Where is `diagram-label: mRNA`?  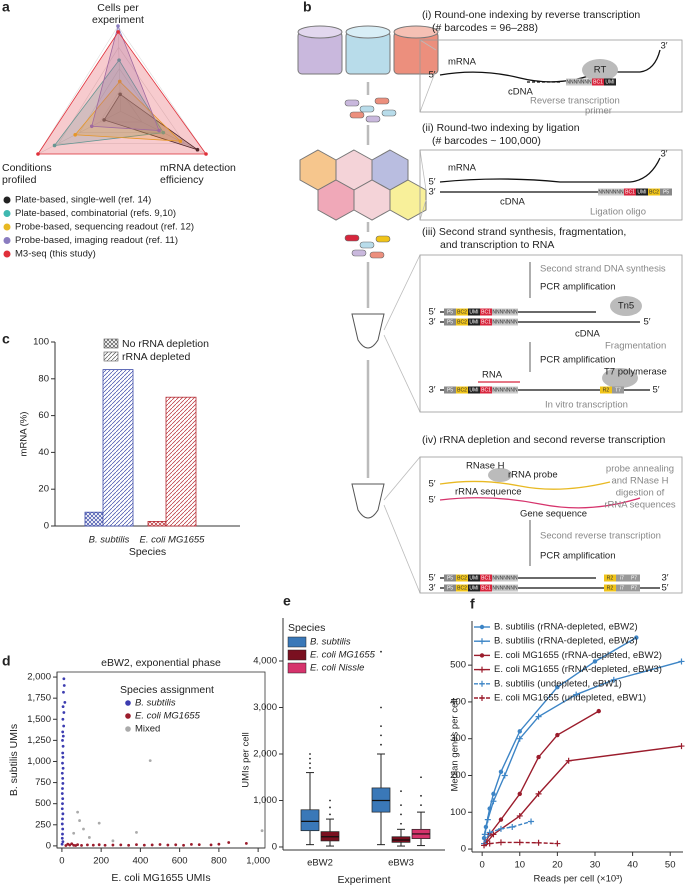 diagram-label: mRNA is located at coordinates (462, 168).